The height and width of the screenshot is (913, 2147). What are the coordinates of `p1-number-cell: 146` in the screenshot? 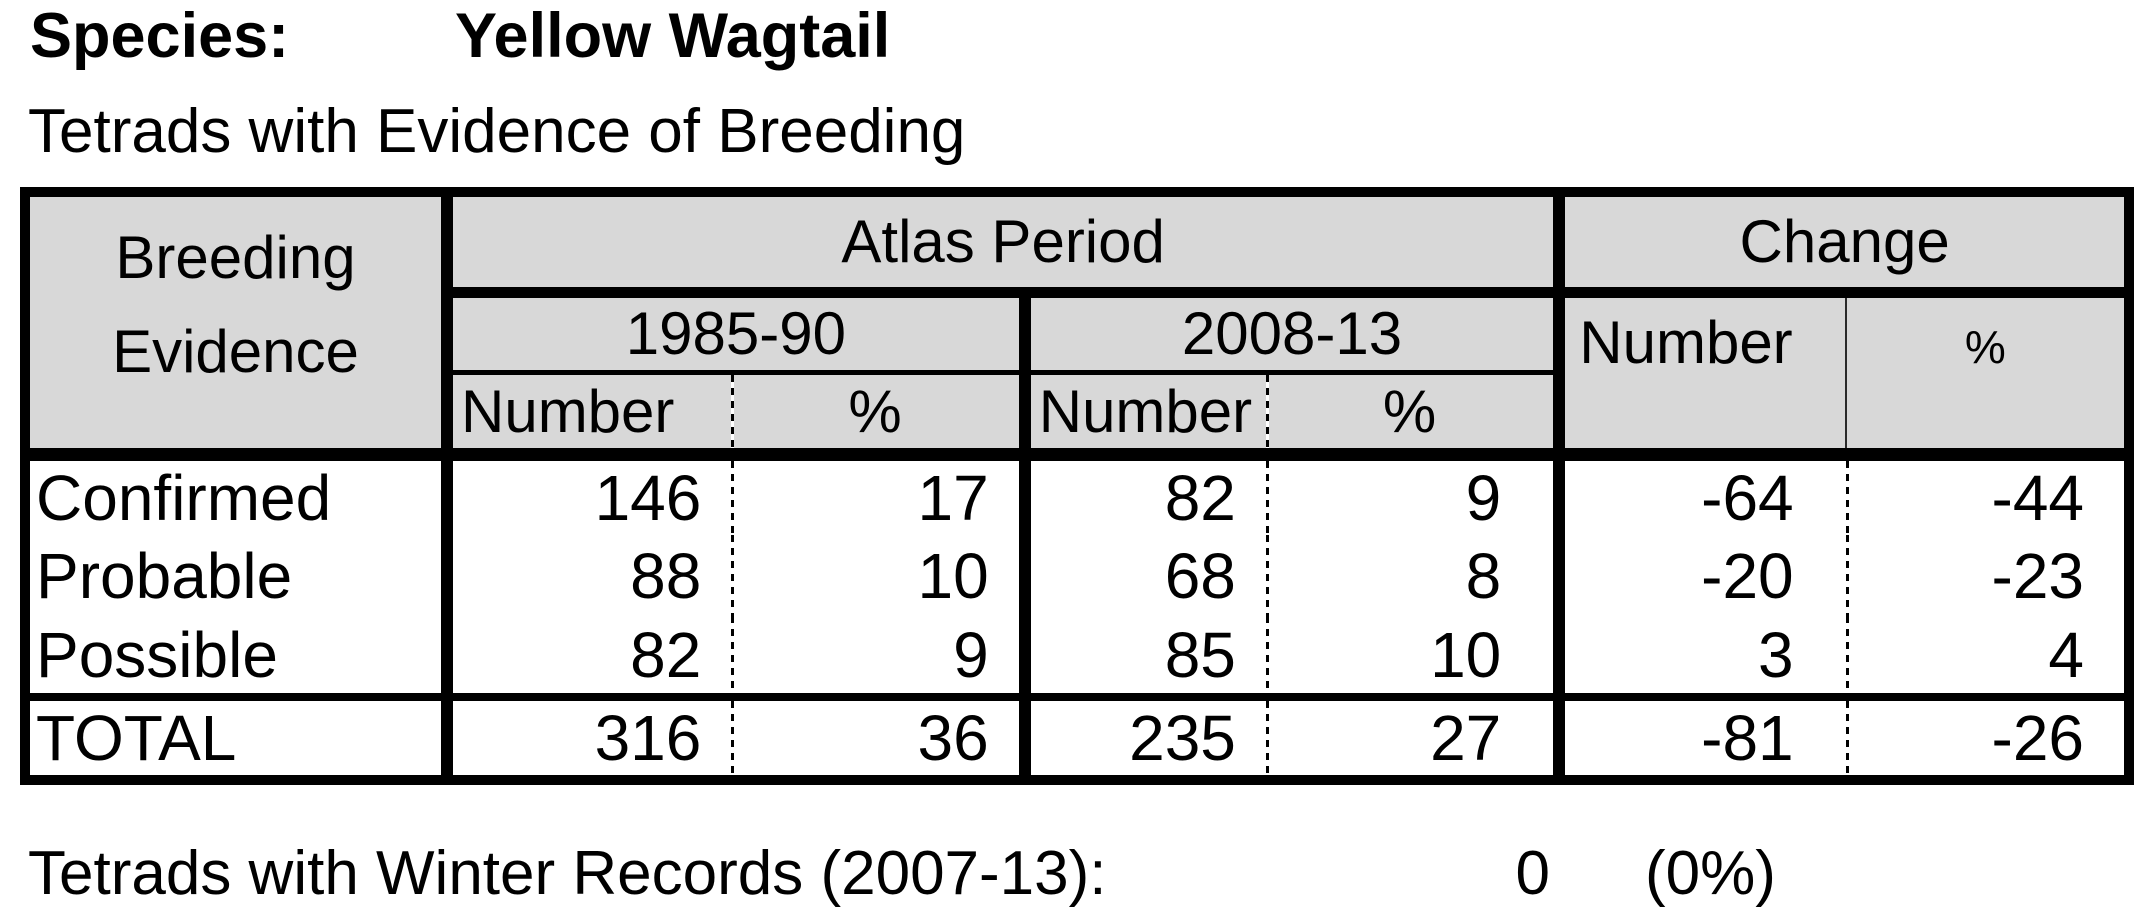 It's located at (648, 497).